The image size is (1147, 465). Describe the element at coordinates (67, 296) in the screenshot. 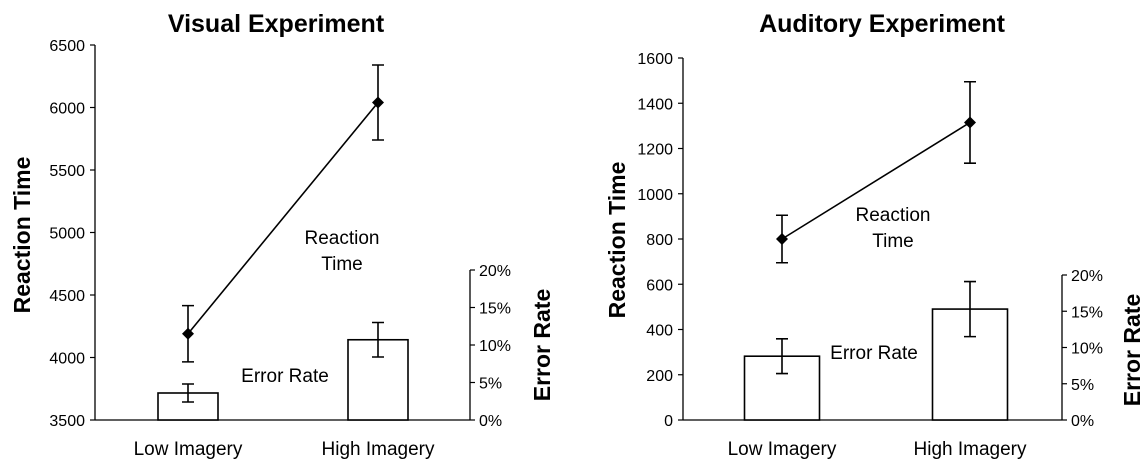

I see `left-tick-label: 4500` at that location.